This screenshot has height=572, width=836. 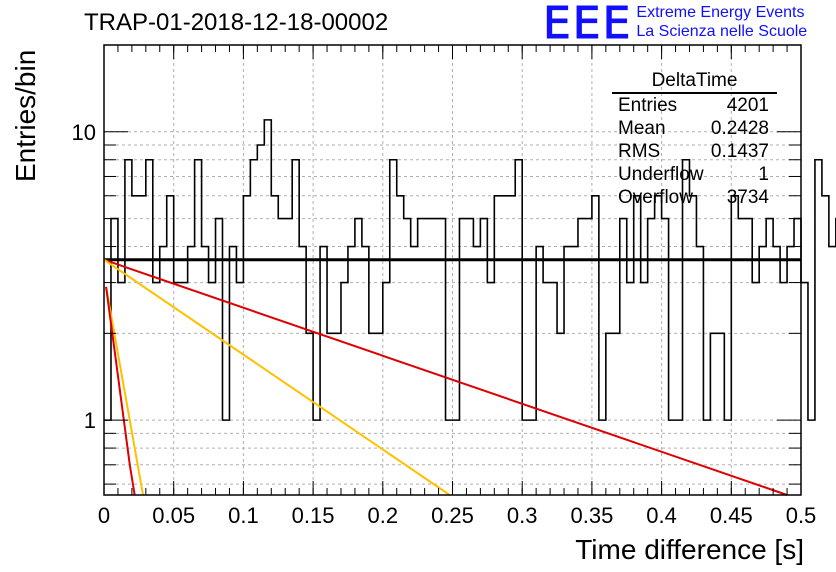 What do you see at coordinates (739, 128) in the screenshot?
I see `stats-value: 0.2428` at bounding box center [739, 128].